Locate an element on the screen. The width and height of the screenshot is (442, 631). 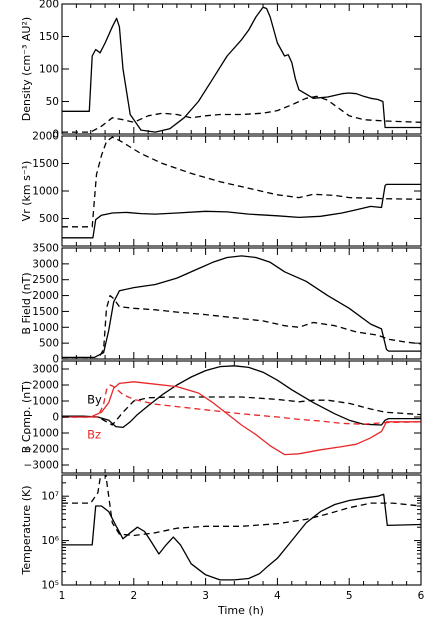
x-tick-label: 1 is located at coordinates (62, 596).